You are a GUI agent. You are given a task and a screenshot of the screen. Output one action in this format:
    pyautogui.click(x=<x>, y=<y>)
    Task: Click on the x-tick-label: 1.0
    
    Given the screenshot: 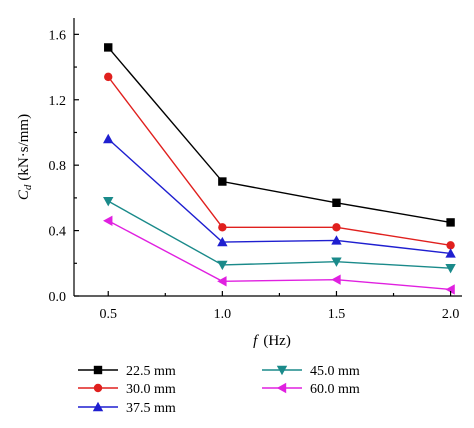 What is the action you would take?
    pyautogui.click(x=223, y=314)
    